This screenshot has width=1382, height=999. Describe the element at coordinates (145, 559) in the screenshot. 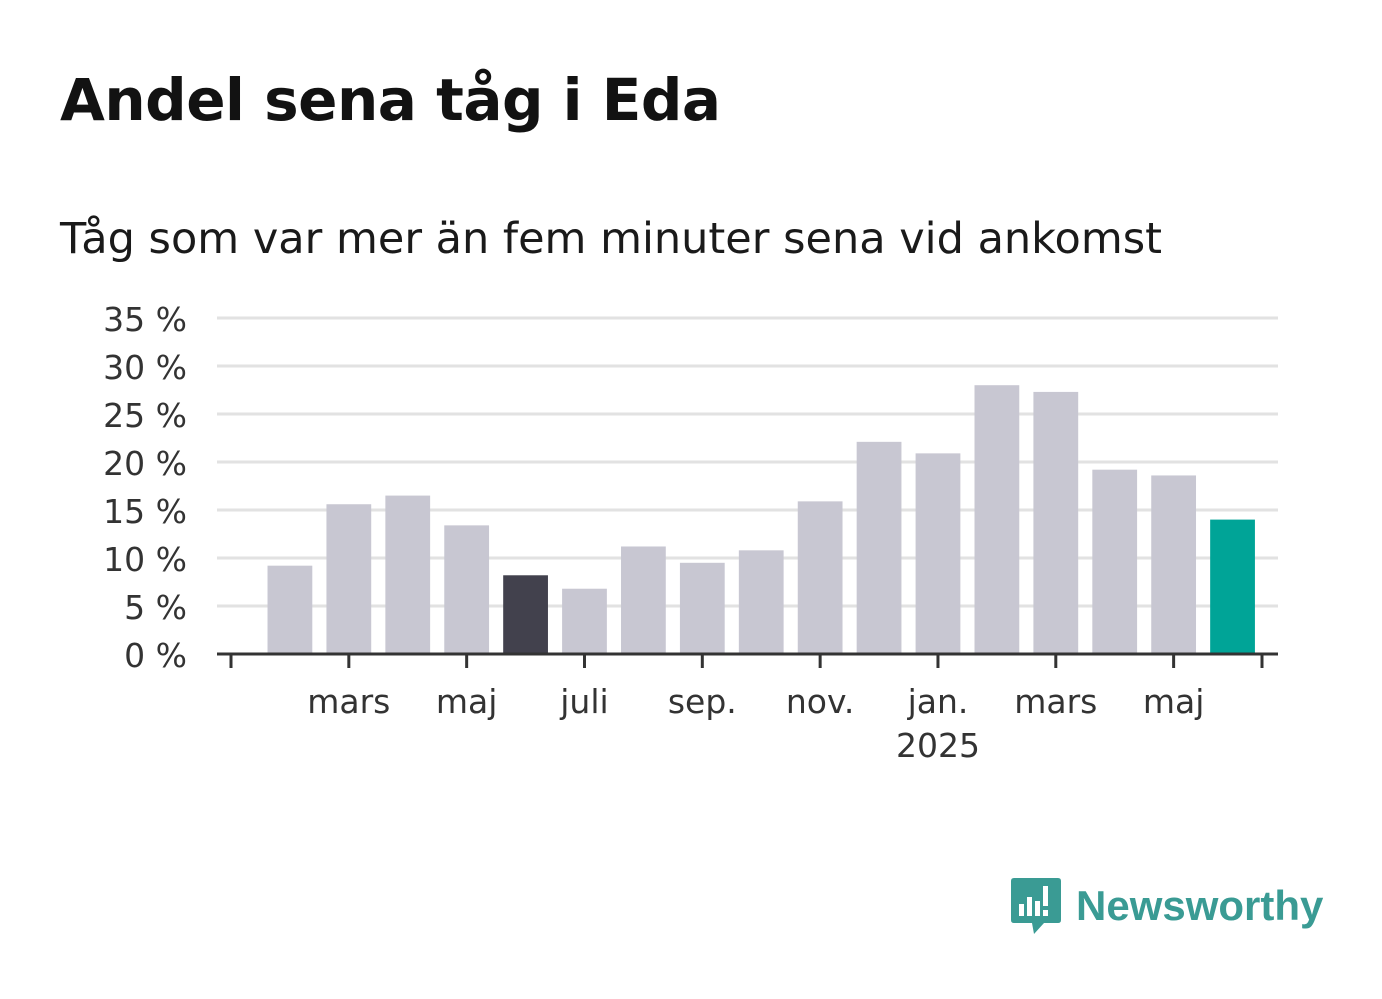

I see `y-tick-label: 10 %` at that location.